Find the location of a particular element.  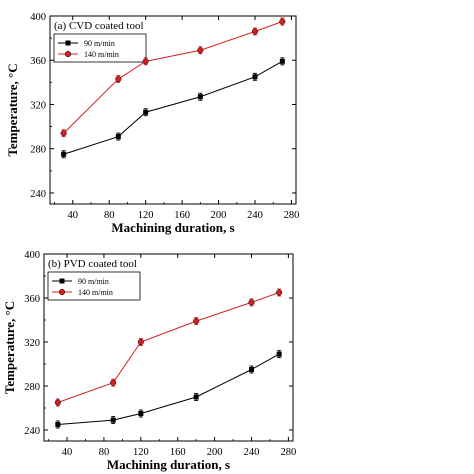

panel-title: (b) PVD coated tool is located at coordinates (92, 264).